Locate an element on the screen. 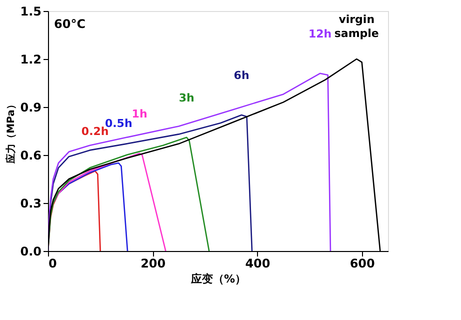  text: 12h is located at coordinates (320, 33).